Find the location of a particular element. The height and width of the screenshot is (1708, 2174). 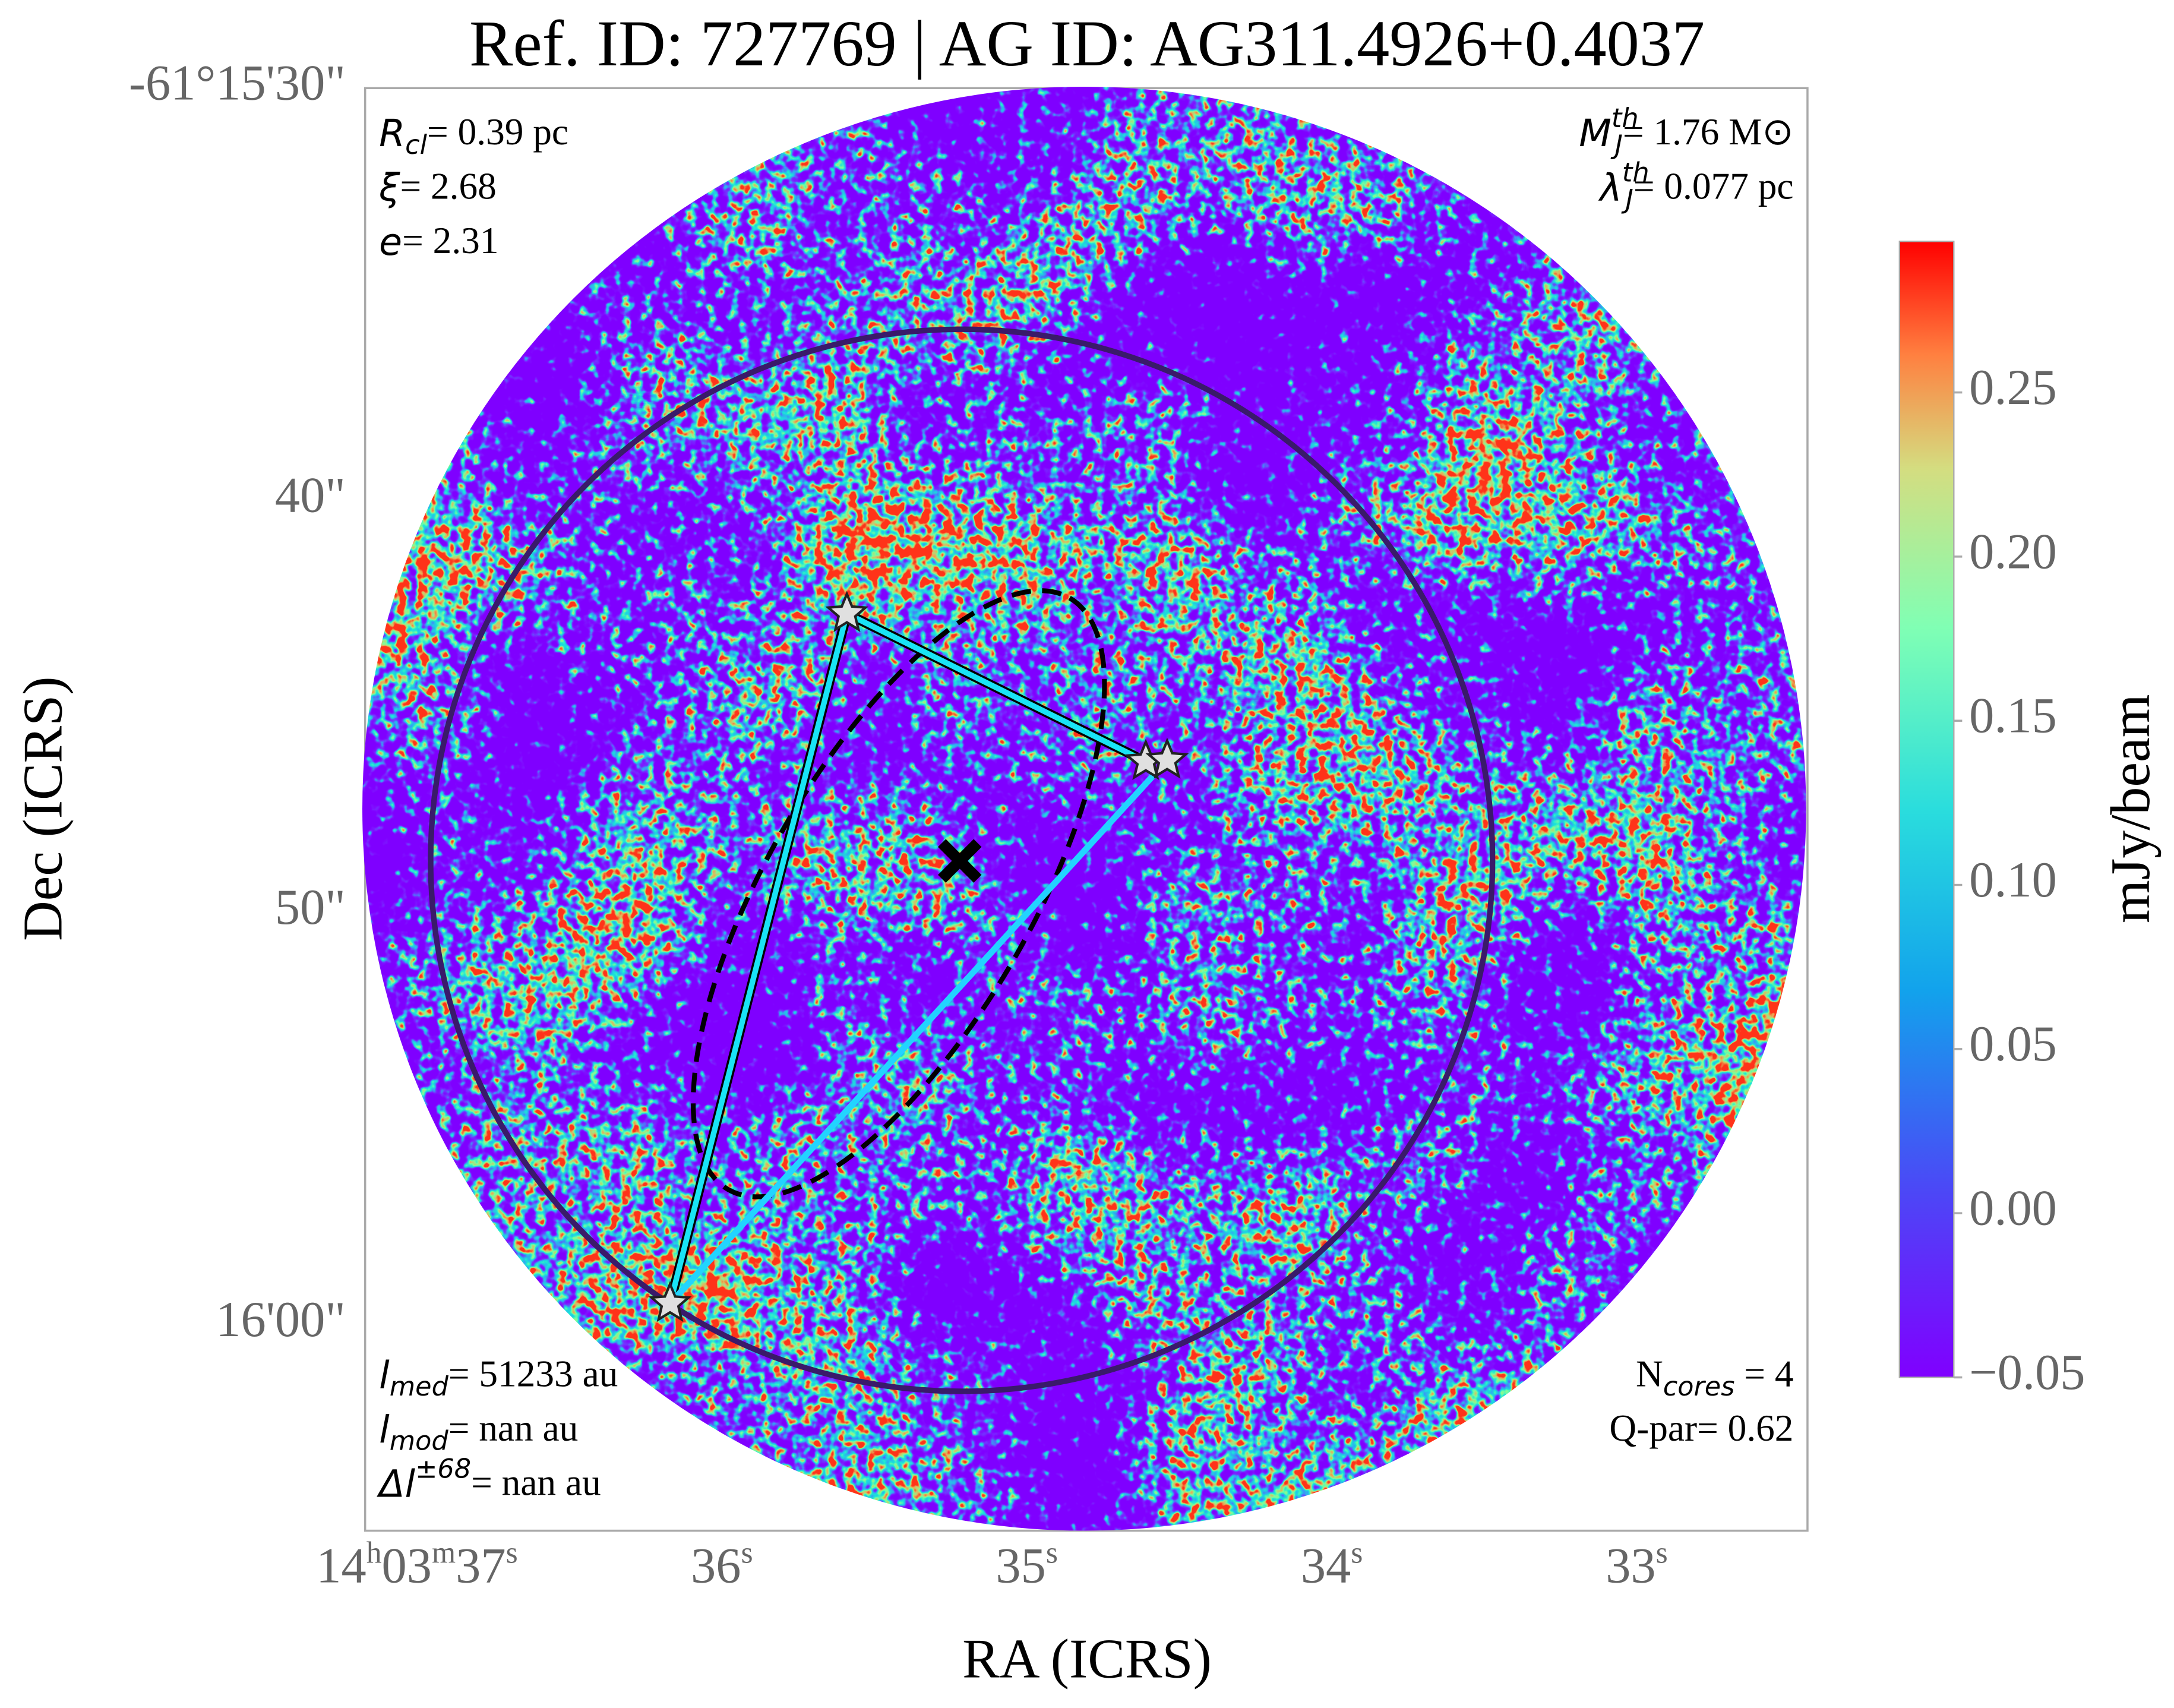

annotation-part: = 2.31 is located at coordinates (450, 241).